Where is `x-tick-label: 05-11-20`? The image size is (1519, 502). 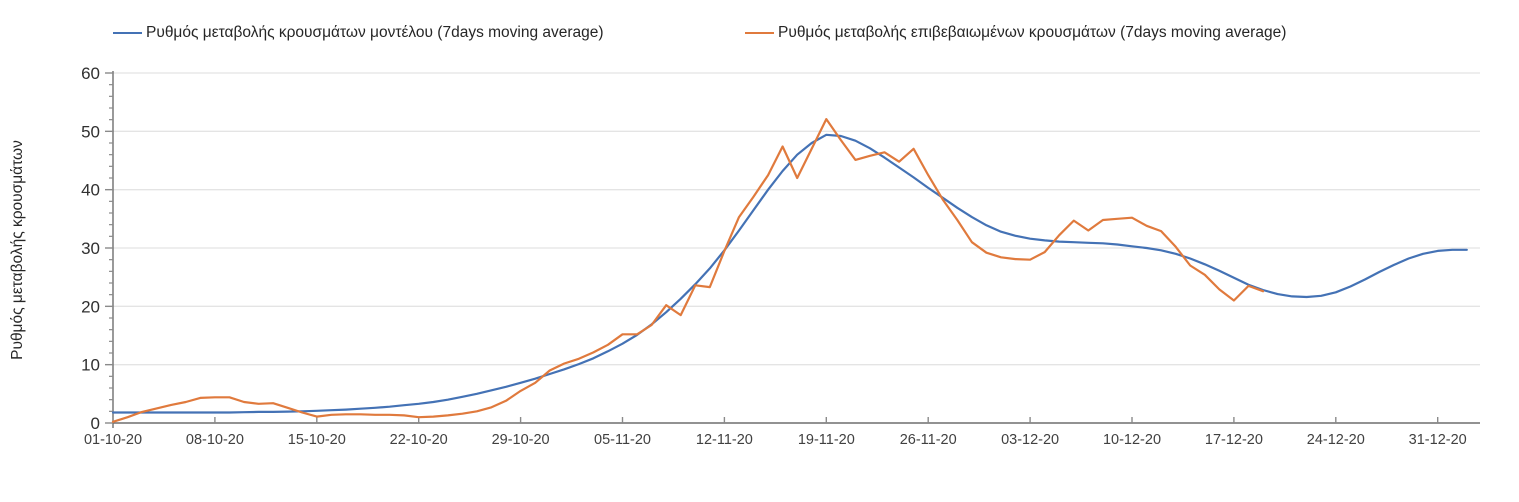
x-tick-label: 05-11-20 is located at coordinates (622, 440).